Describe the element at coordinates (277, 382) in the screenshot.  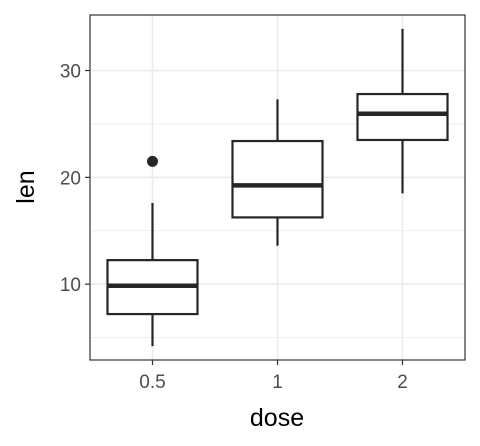
I see `x-tick-label: 1` at that location.